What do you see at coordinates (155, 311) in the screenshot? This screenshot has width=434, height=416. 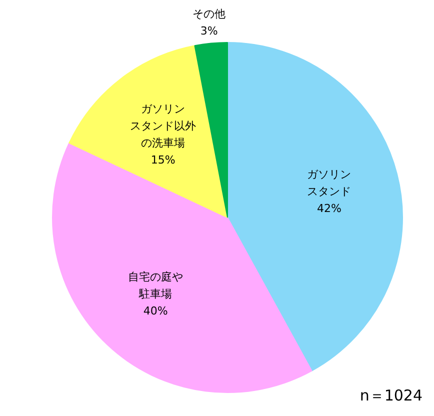 I see `data-label: 40%` at bounding box center [155, 311].